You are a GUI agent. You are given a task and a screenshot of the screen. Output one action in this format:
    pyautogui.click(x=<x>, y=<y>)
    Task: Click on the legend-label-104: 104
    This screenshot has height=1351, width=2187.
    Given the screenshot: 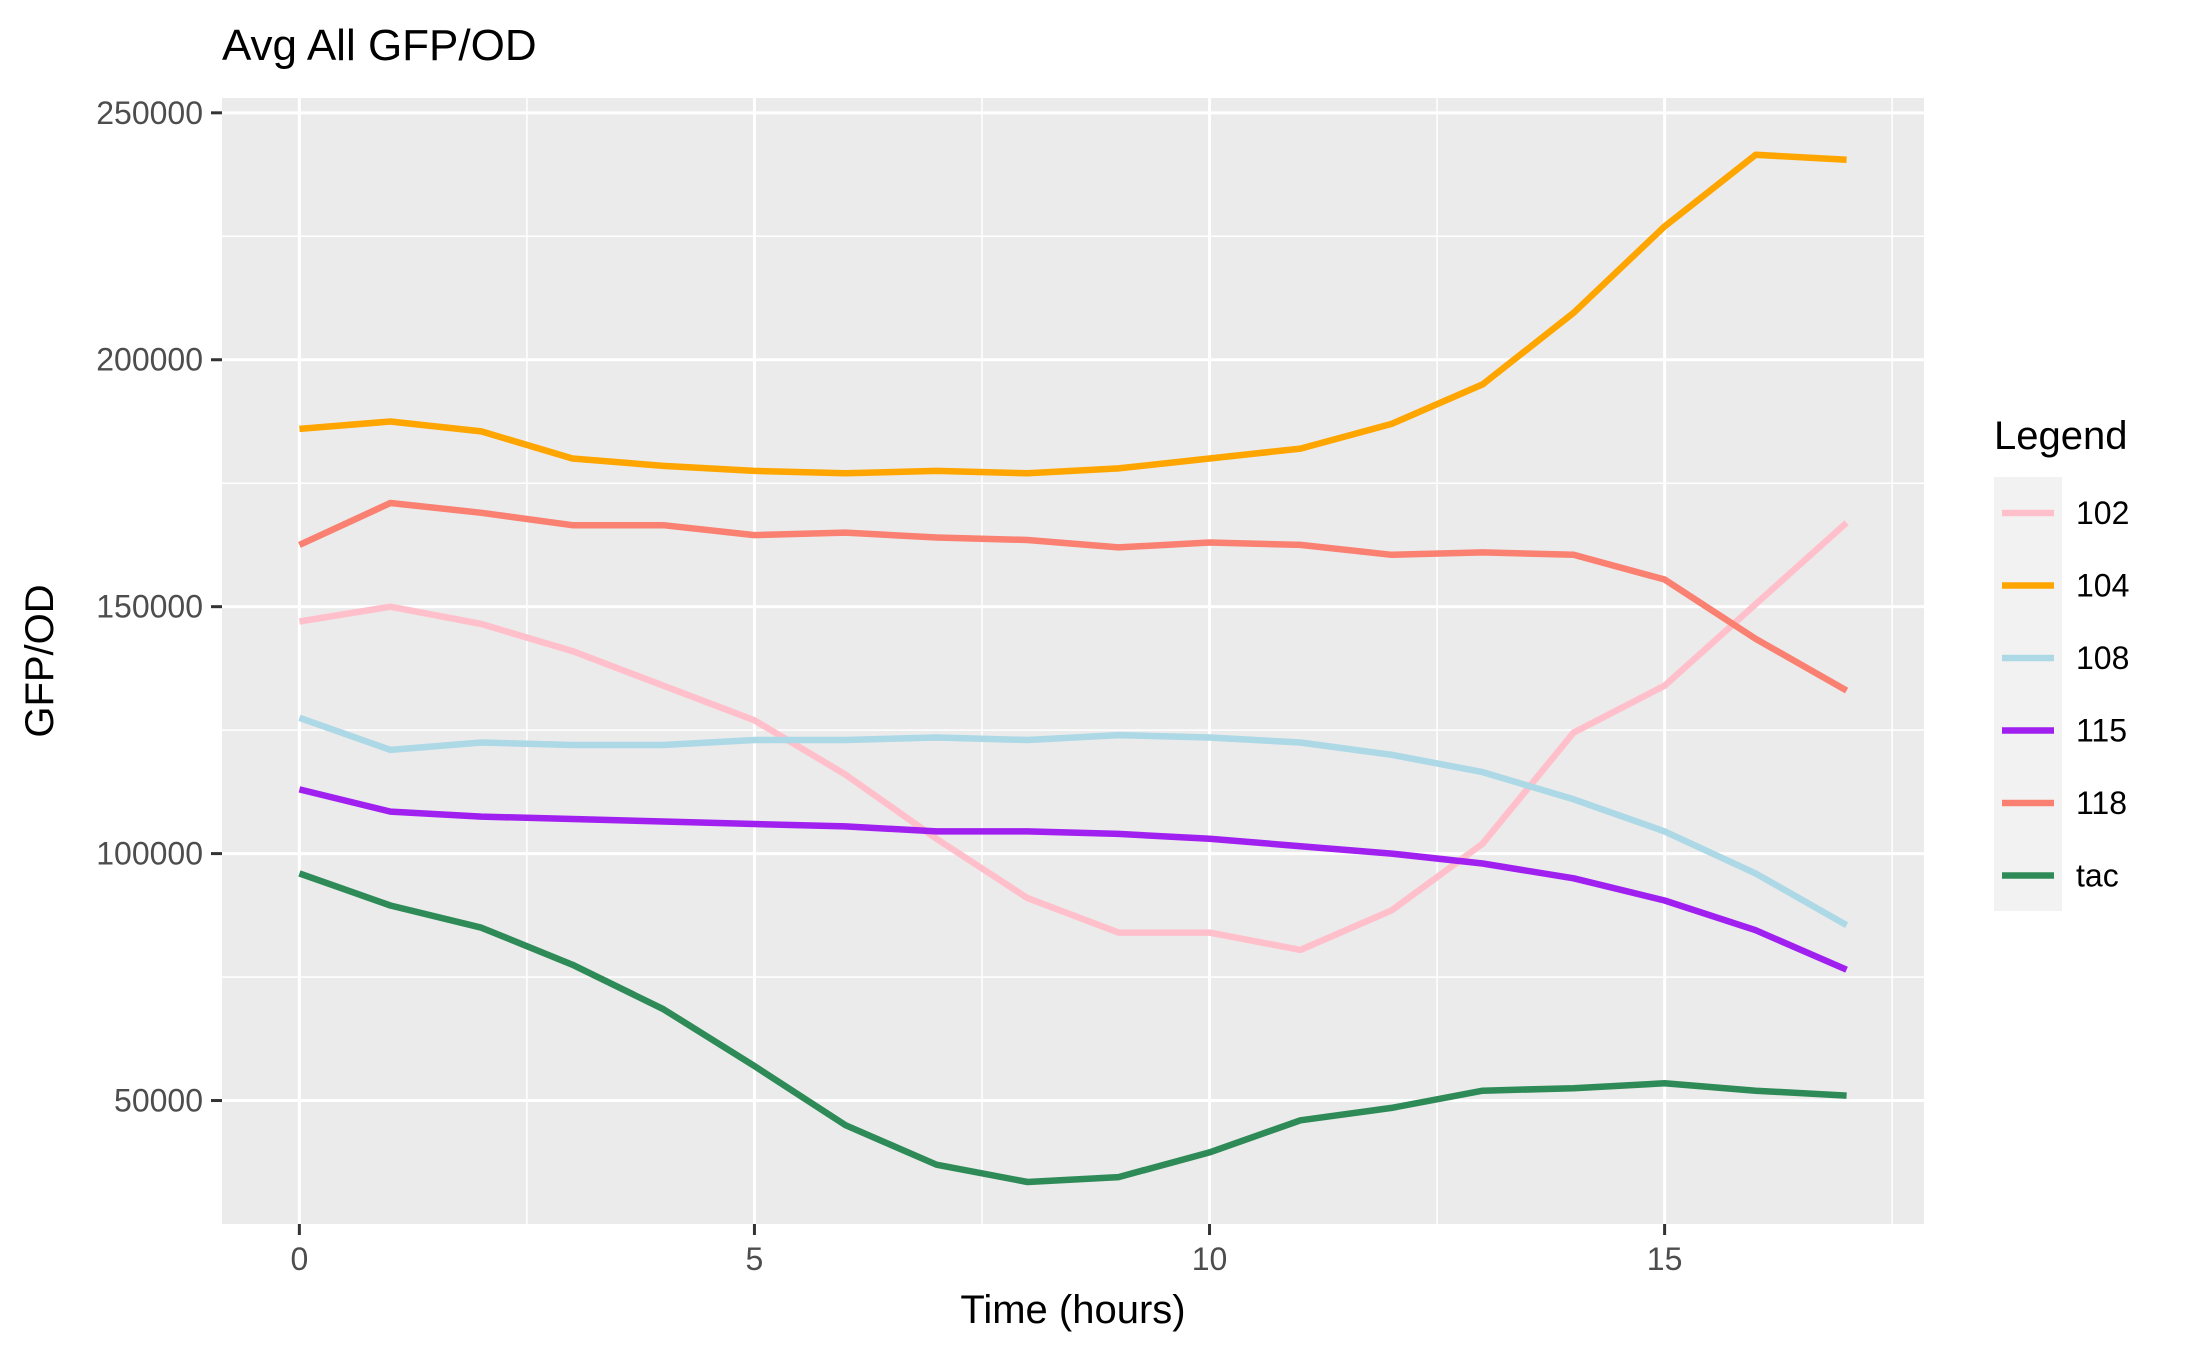 What is the action you would take?
    pyautogui.click(x=2102, y=586)
    